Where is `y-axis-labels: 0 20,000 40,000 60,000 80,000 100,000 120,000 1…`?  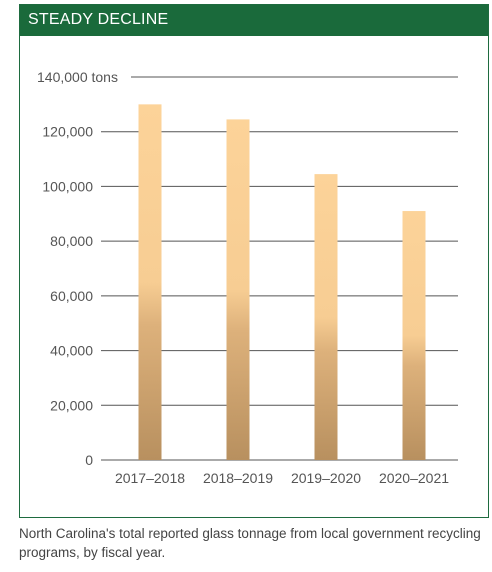 y-axis-labels: 0 20,000 40,000 60,000 80,000 100,000 120,000 1… is located at coordinates (77, 268).